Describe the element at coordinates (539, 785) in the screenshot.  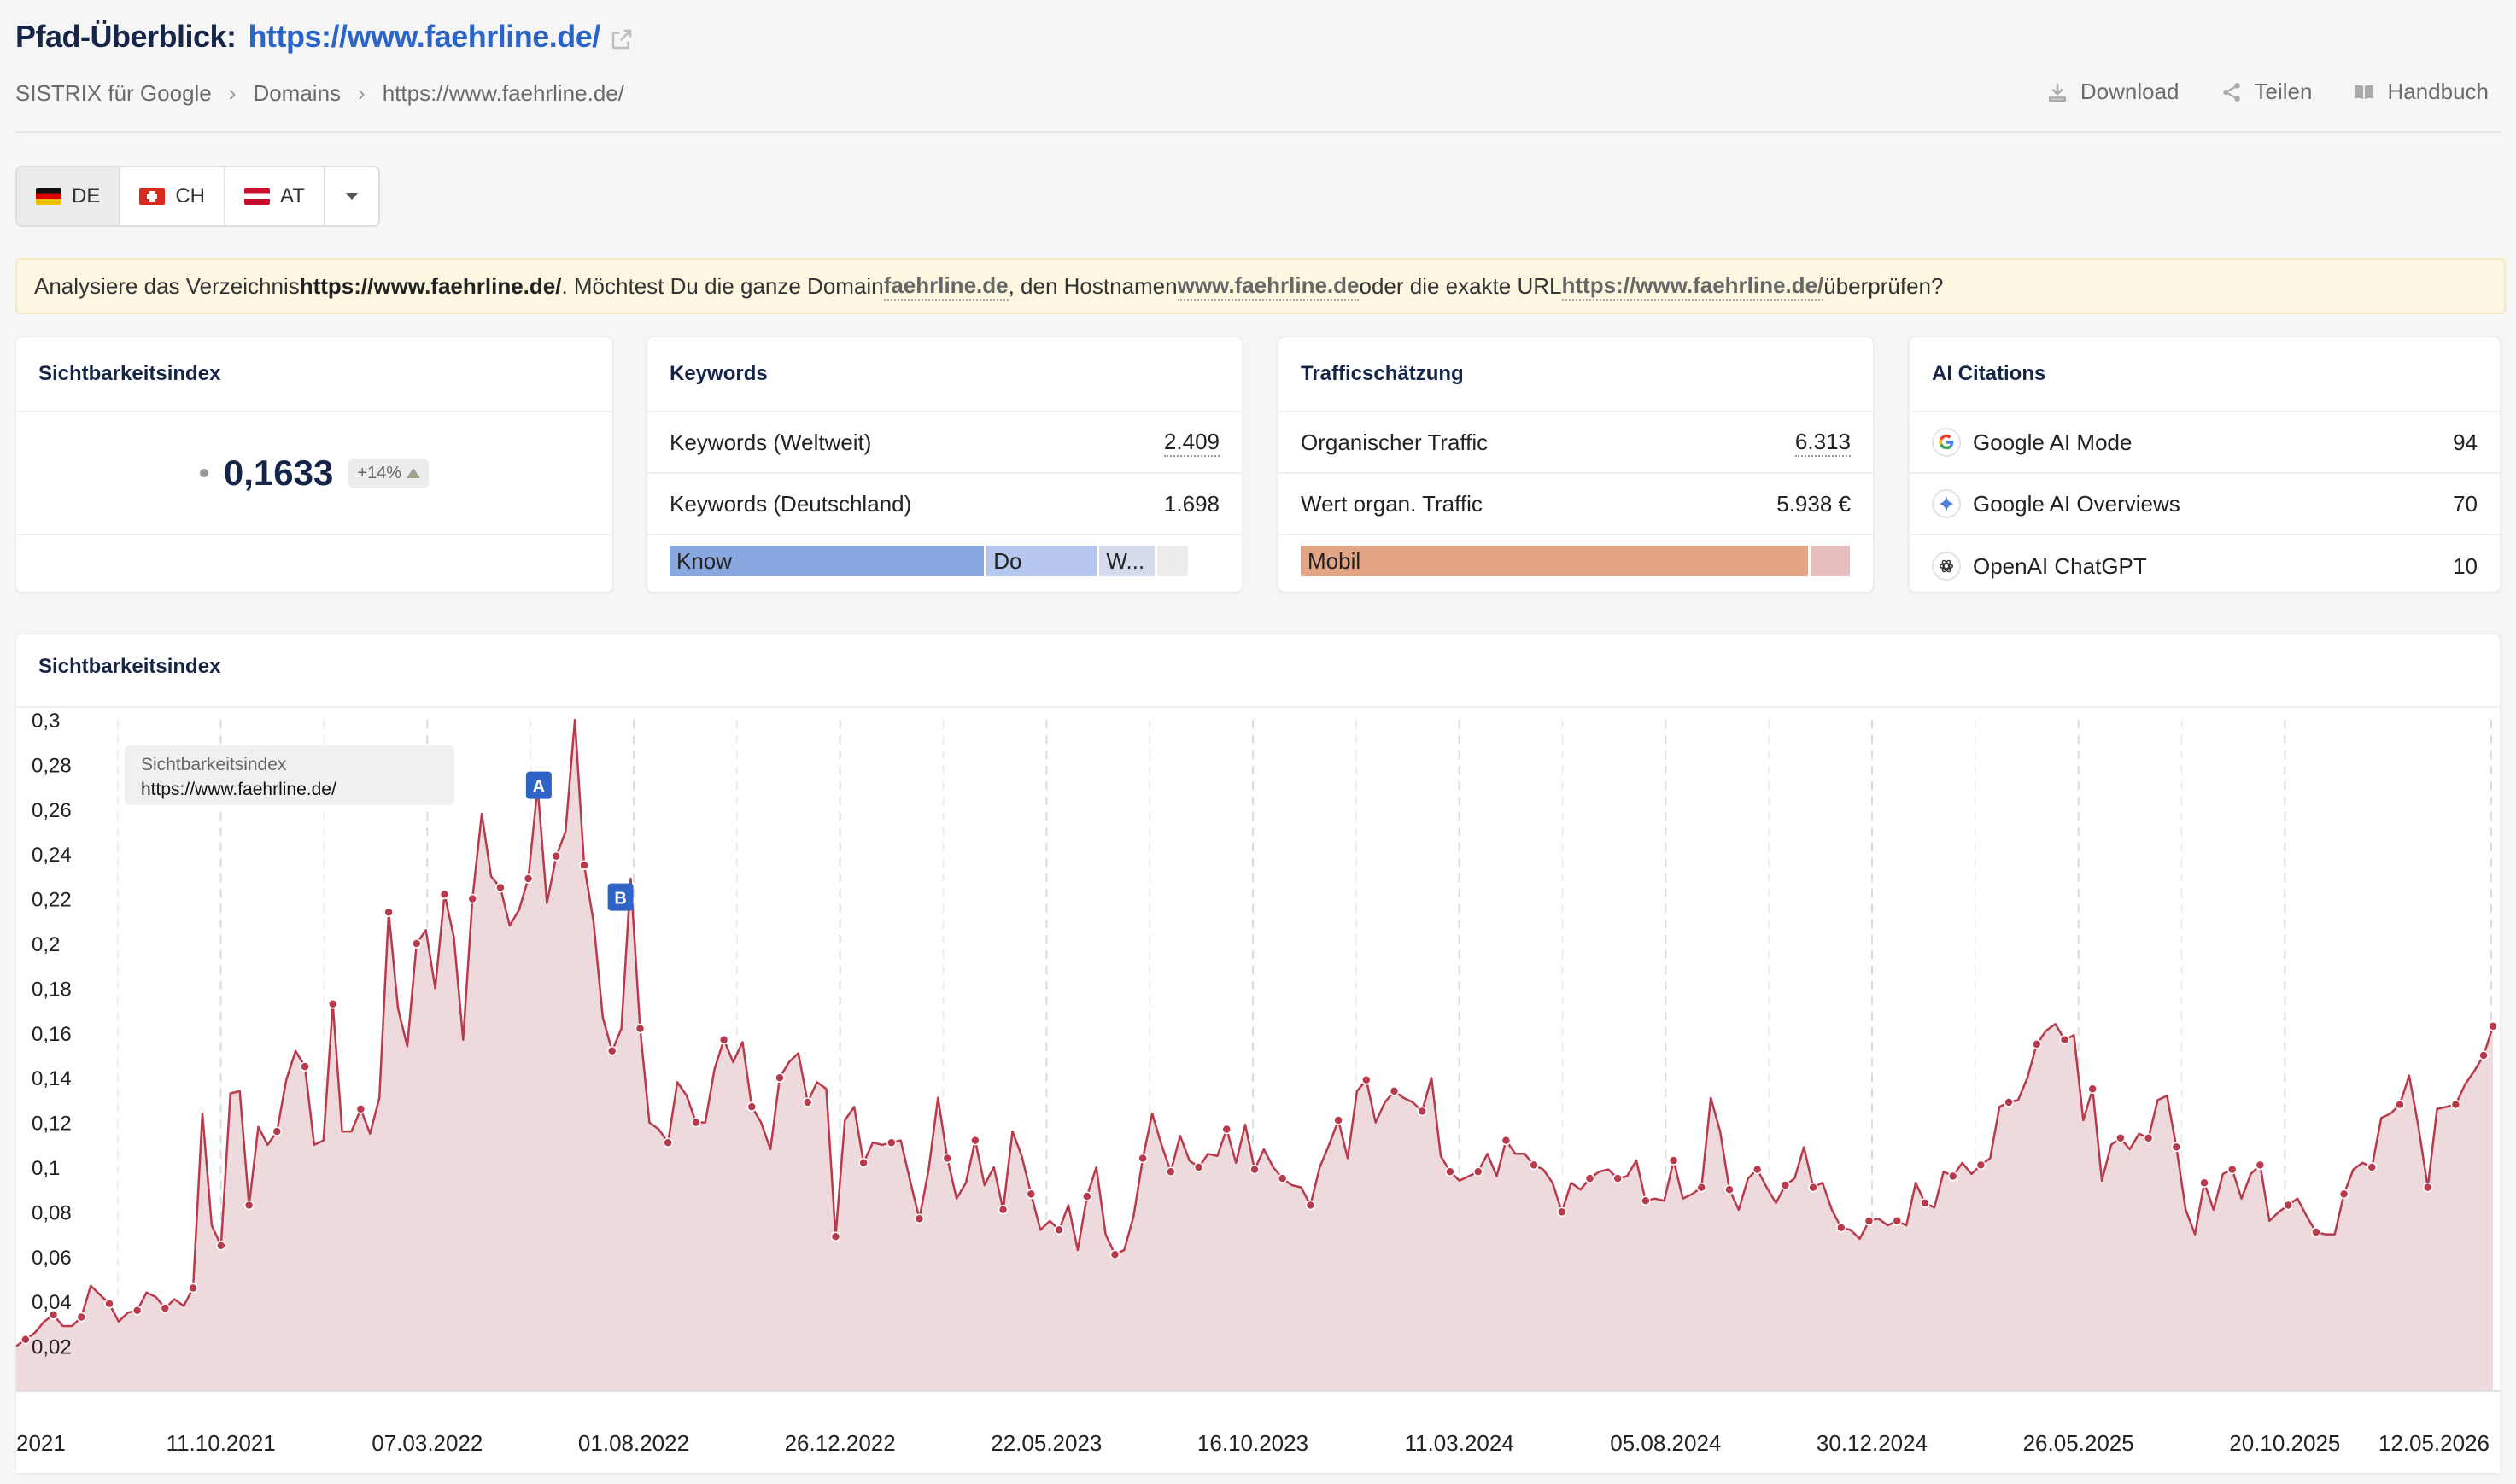
I see `annotation-flag-a` at that location.